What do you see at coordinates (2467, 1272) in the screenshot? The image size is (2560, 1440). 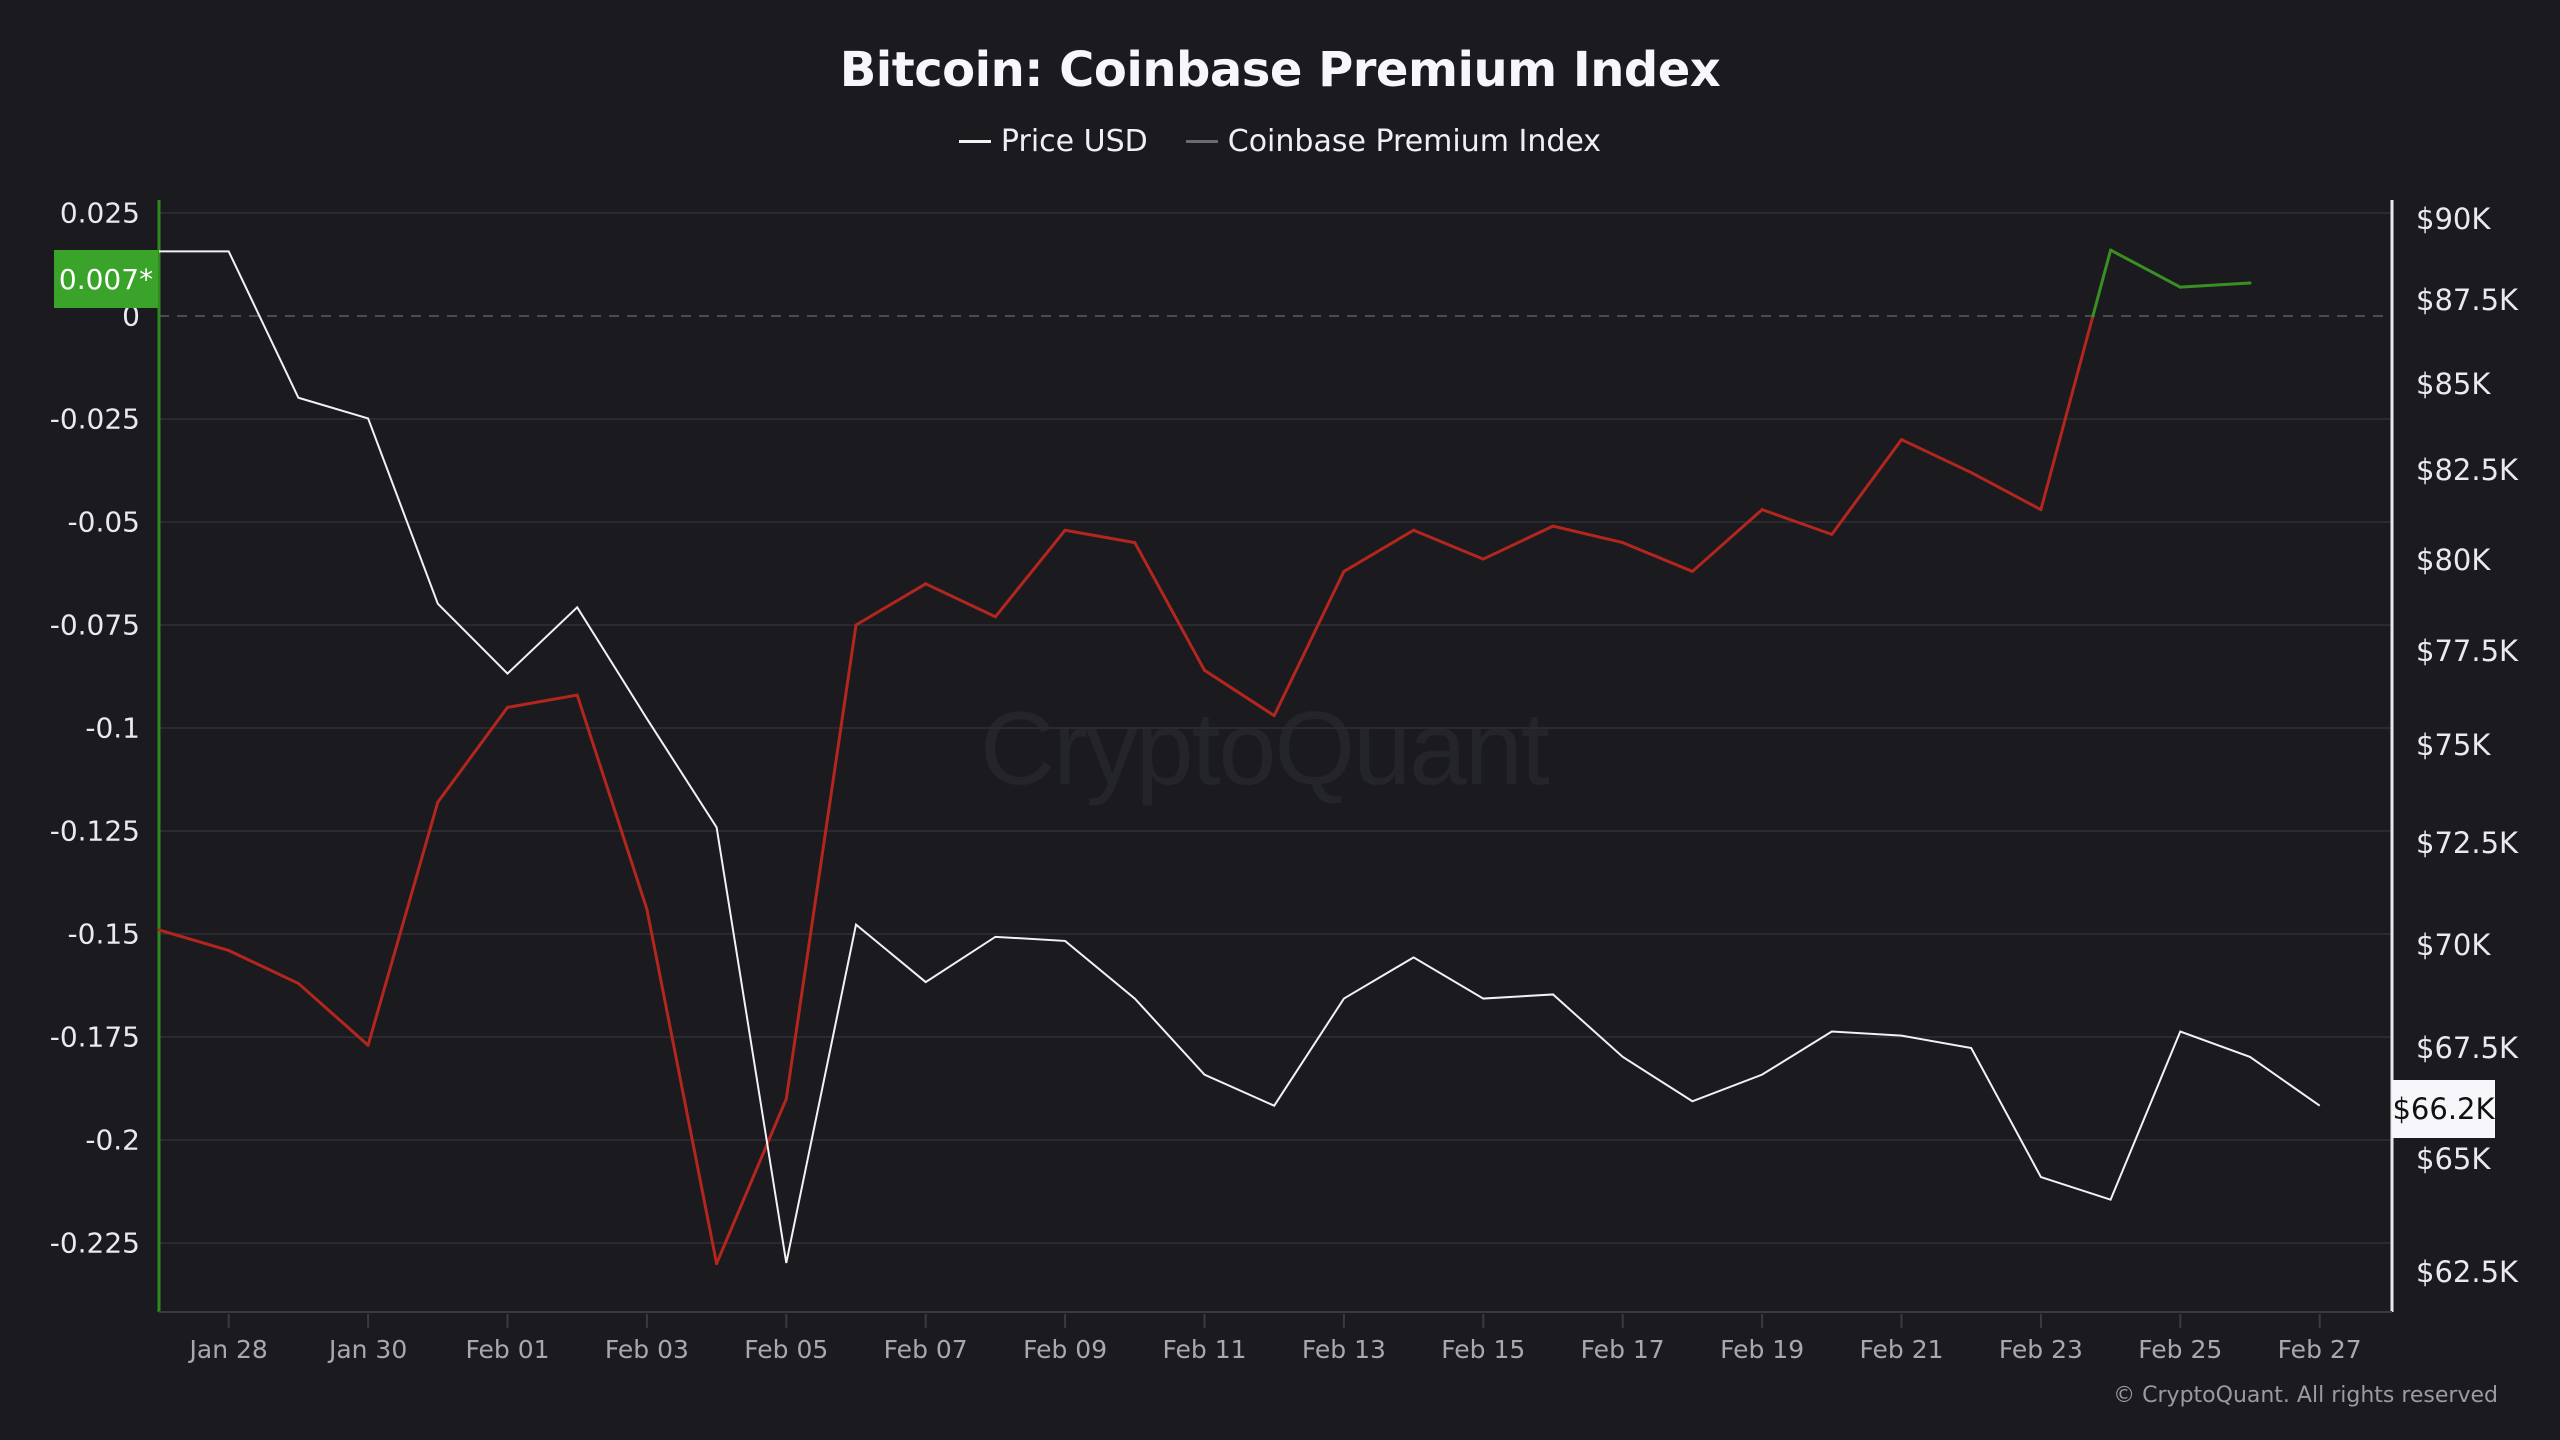 I see `right-axis-tick-label: $62.5K` at bounding box center [2467, 1272].